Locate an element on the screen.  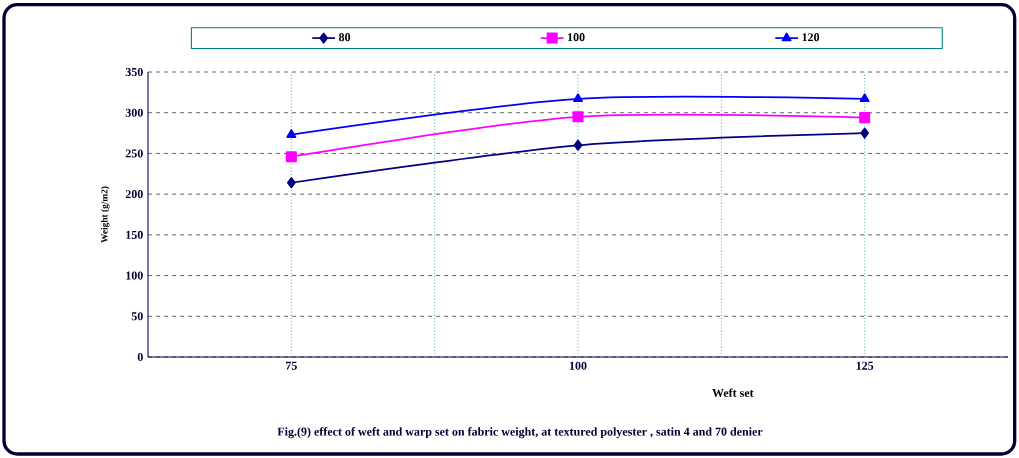
y-tick-label: 350 is located at coordinates (134, 72).